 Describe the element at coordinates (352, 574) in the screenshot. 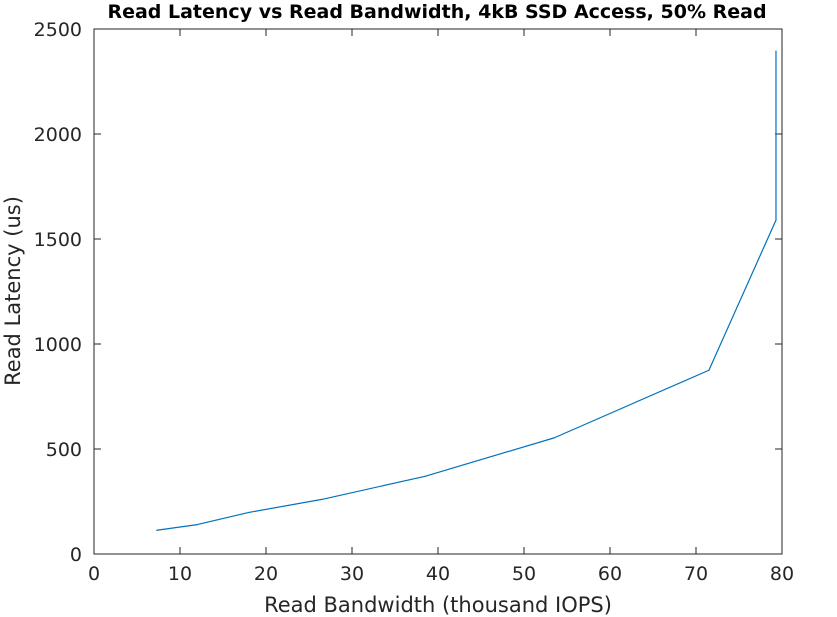

I see `x-tick-label: 30` at that location.